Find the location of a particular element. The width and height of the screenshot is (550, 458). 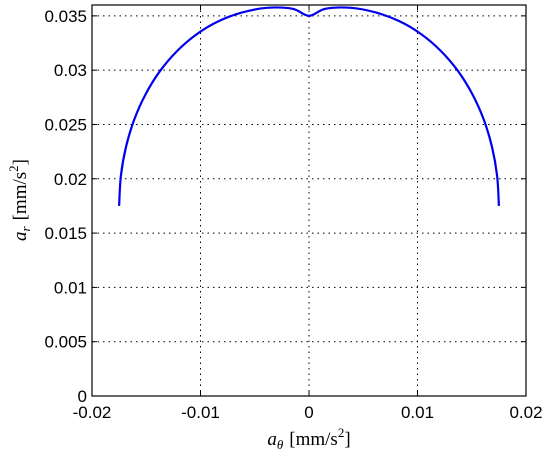

y-axis-label-symbol: a is located at coordinates (20, 236).